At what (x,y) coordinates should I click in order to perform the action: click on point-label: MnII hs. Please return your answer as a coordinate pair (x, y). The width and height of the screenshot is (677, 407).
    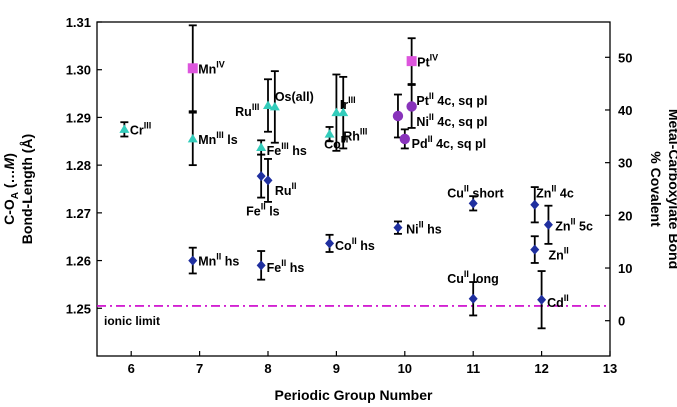
    Looking at the image, I should click on (218, 260).